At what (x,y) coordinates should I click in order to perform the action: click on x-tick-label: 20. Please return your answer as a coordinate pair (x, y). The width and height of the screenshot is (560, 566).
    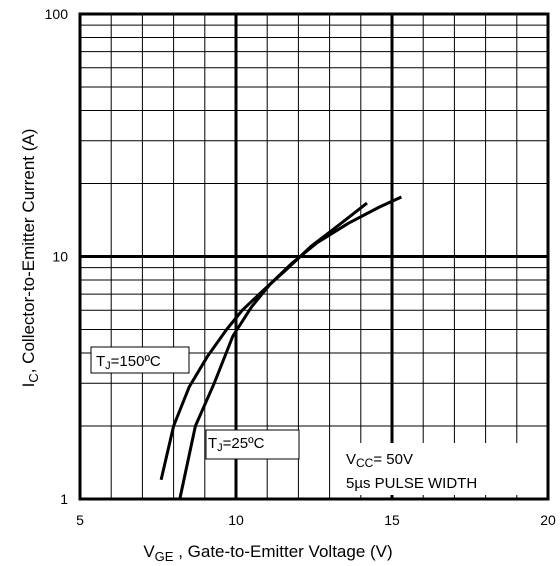
    Looking at the image, I should click on (548, 520).